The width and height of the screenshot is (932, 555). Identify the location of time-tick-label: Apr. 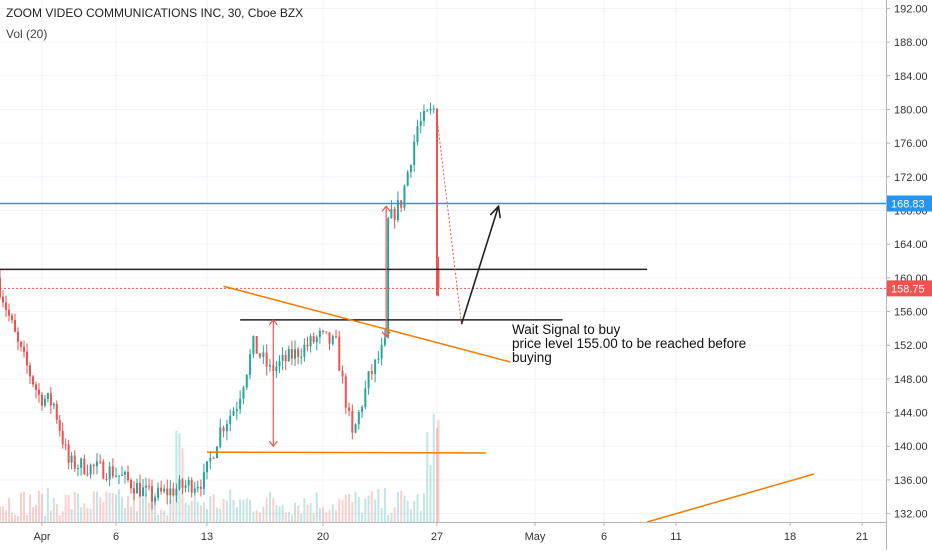
(41, 537).